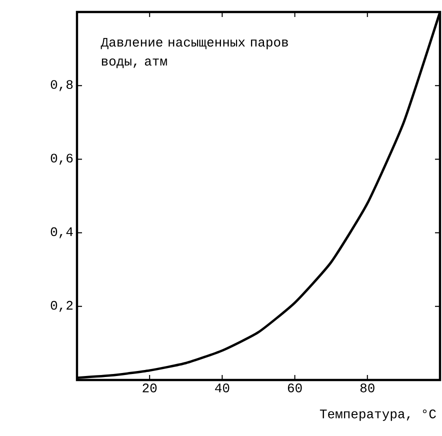  What do you see at coordinates (61, 306) in the screenshot?
I see `y-tick-label: 0,2` at bounding box center [61, 306].